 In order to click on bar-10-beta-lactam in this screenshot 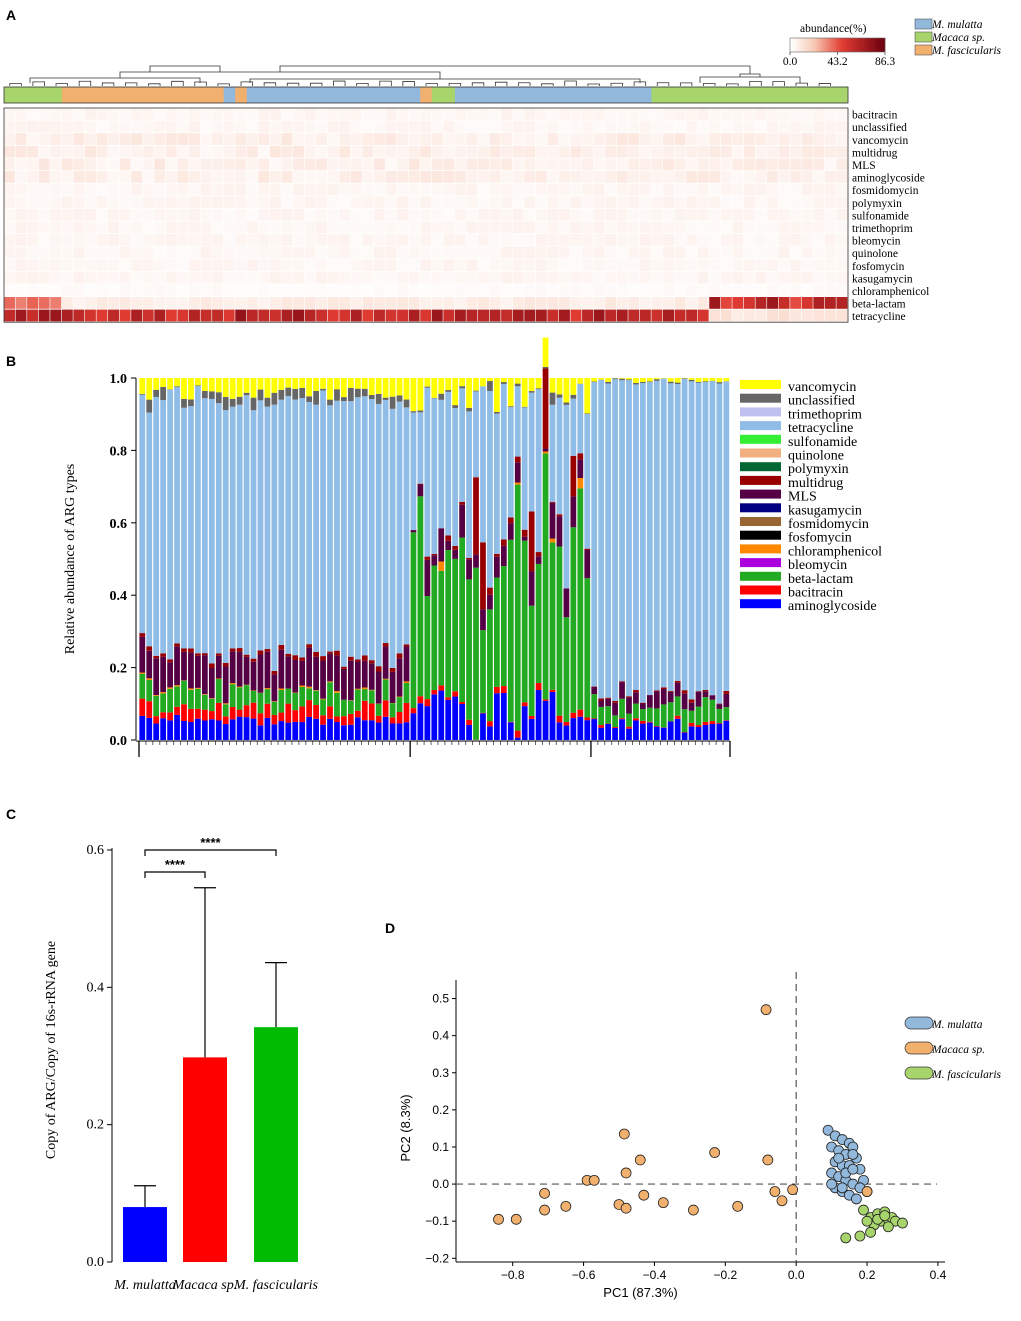, I will do `click(211, 705)`.